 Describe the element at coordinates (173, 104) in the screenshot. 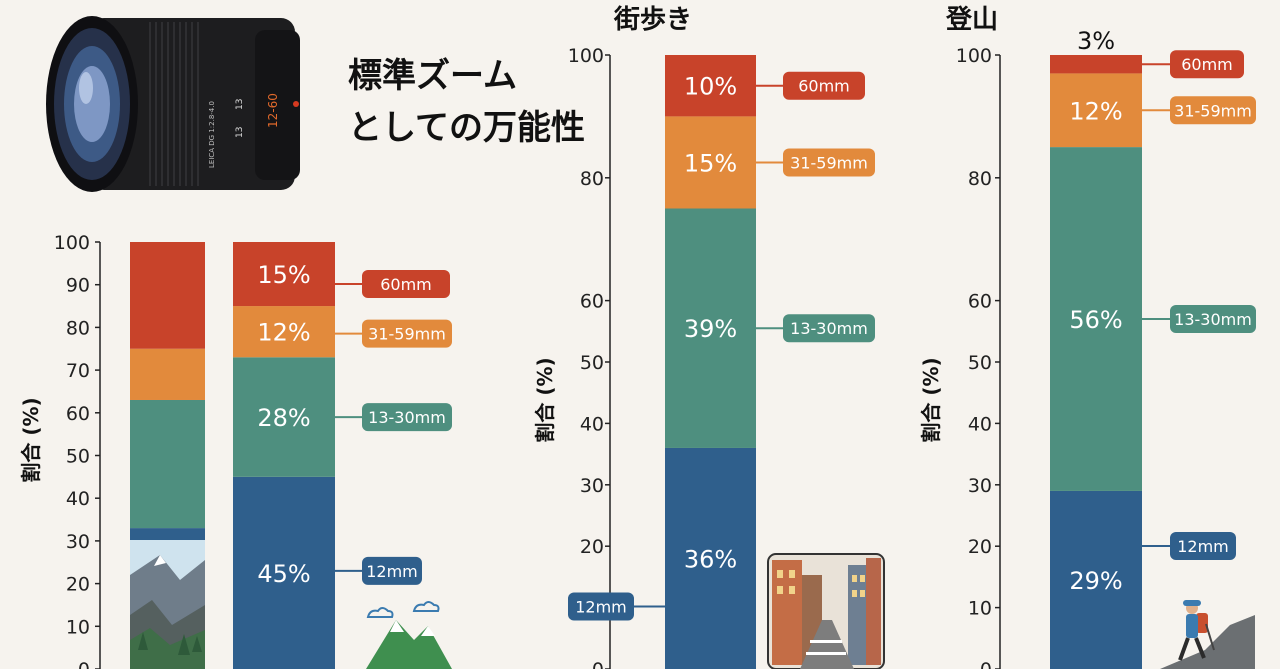

I see `camera-lens-illustration: LEICA DG 1:2.8-4.0 12-60 13 13` at that location.